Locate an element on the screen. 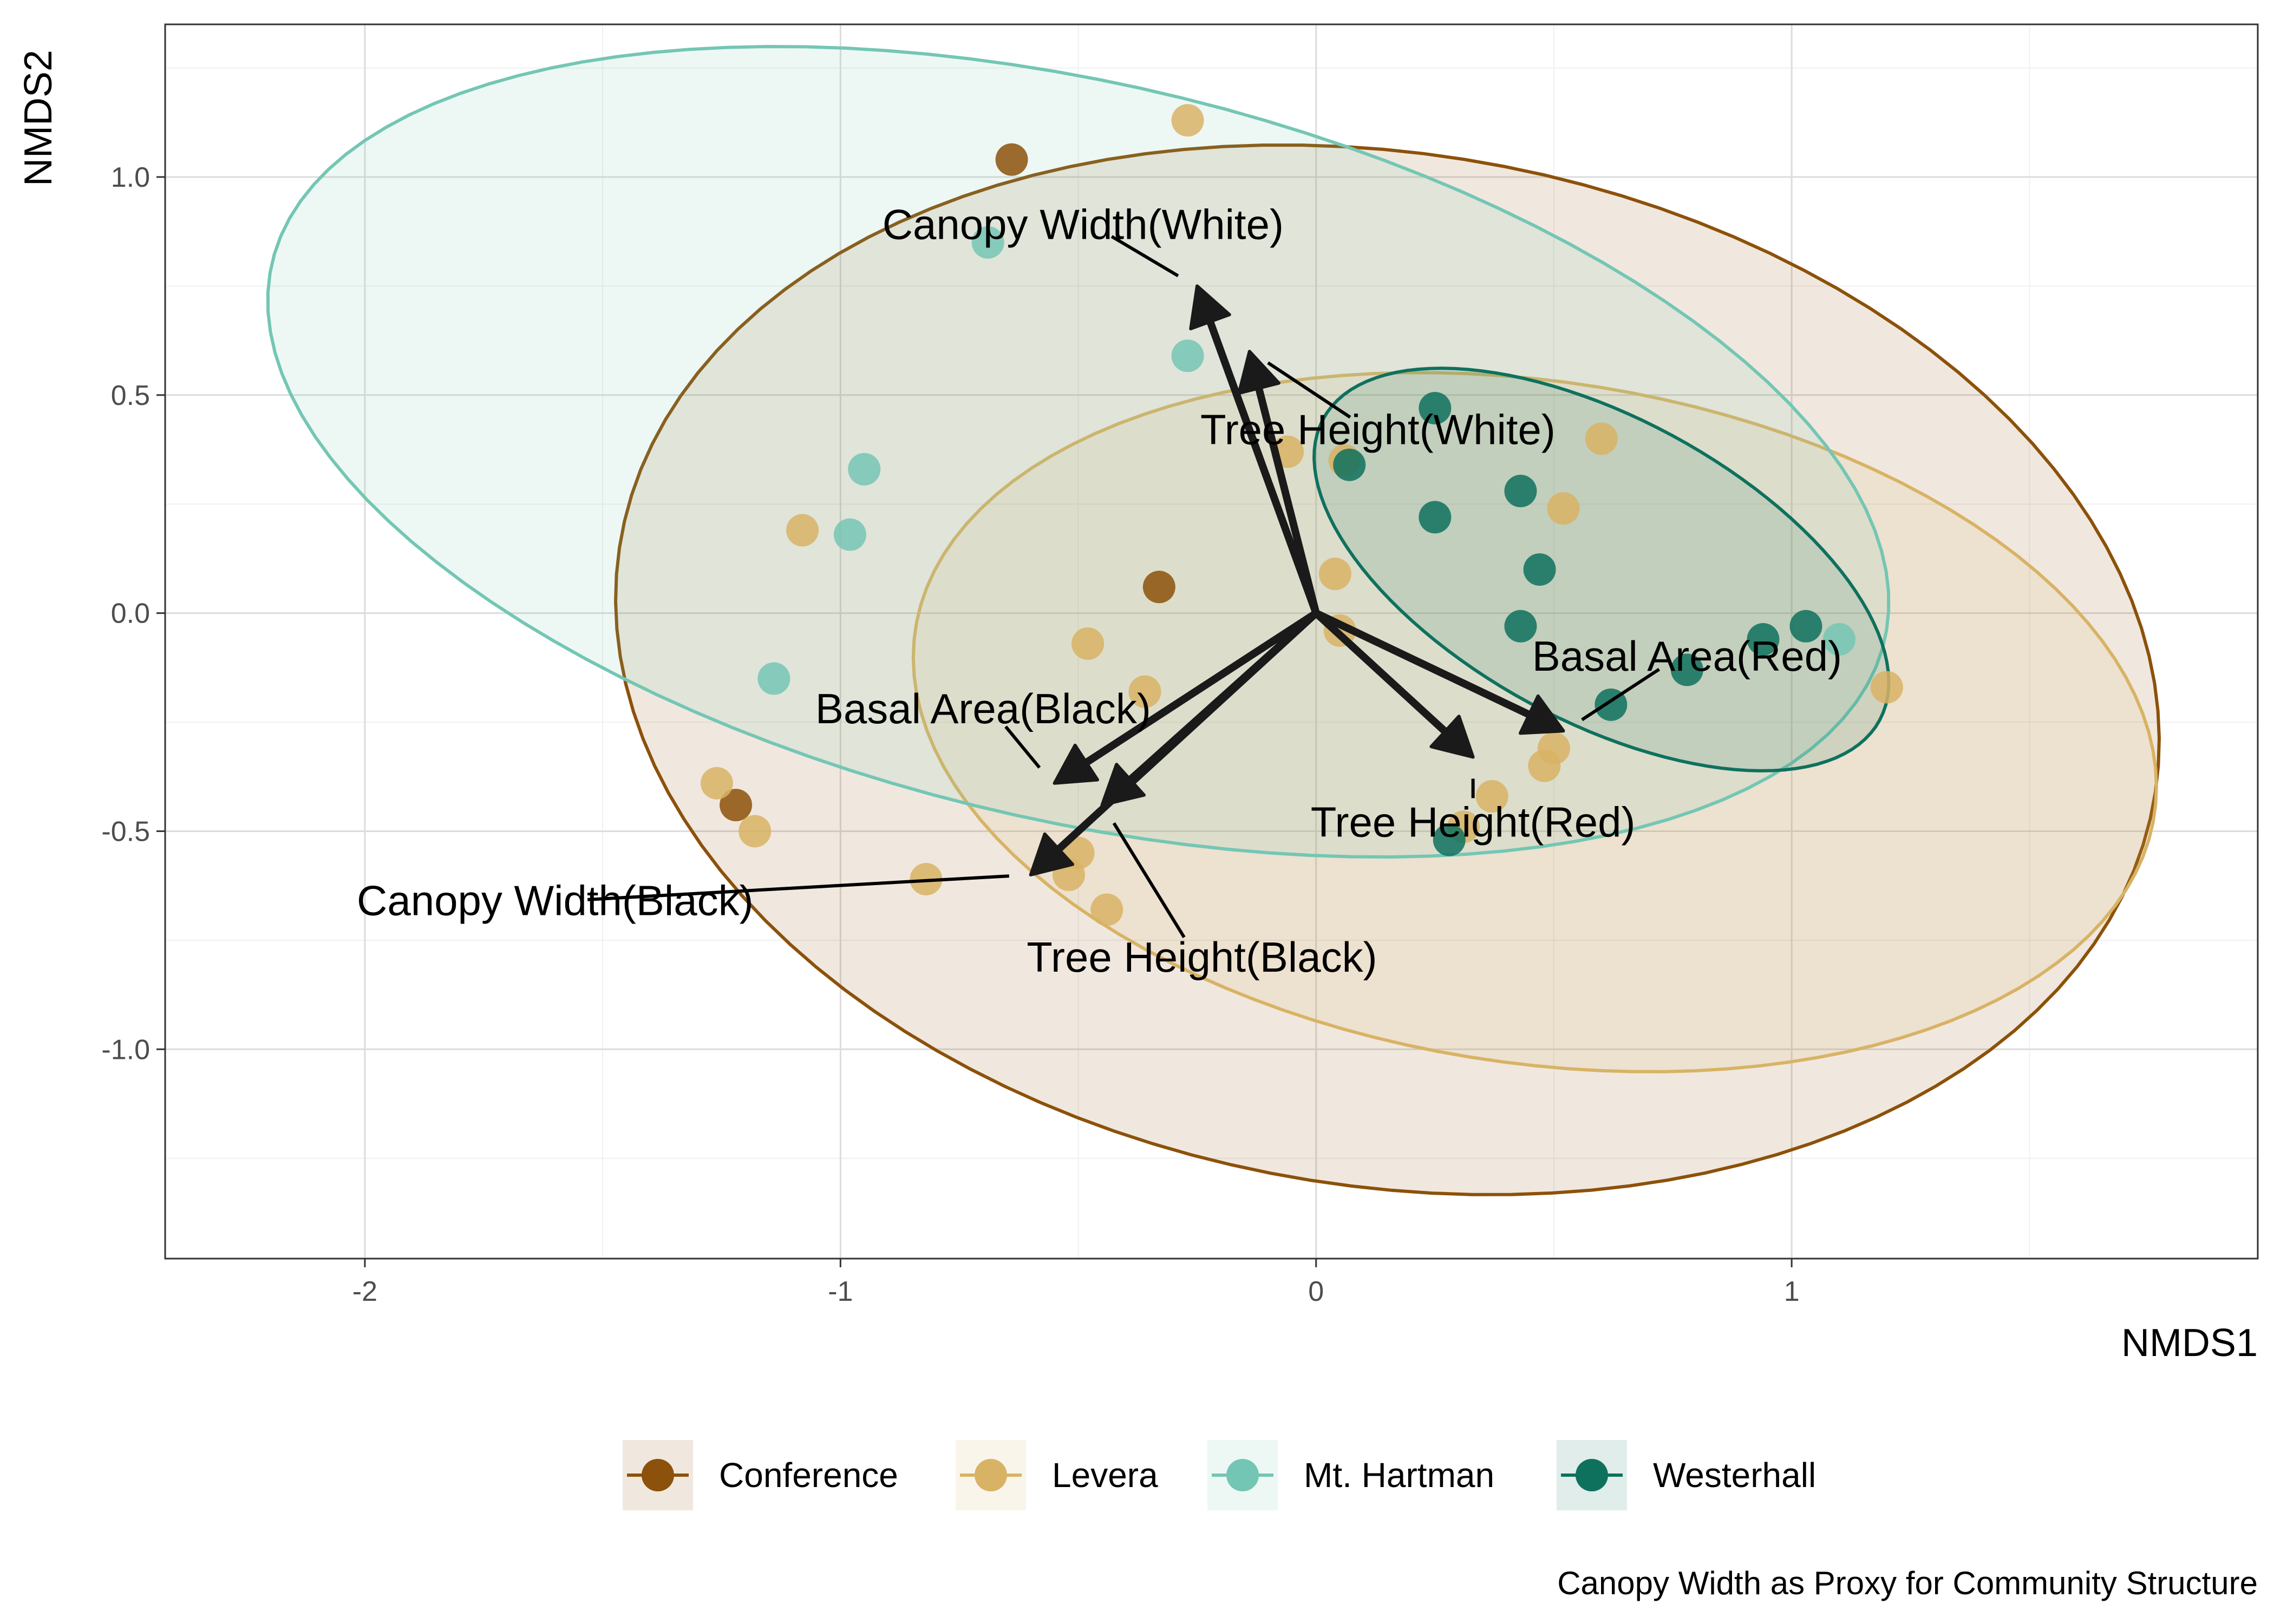 The width and height of the screenshot is (2274, 1624). legend-item-conference: Conference is located at coordinates (761, 1475).